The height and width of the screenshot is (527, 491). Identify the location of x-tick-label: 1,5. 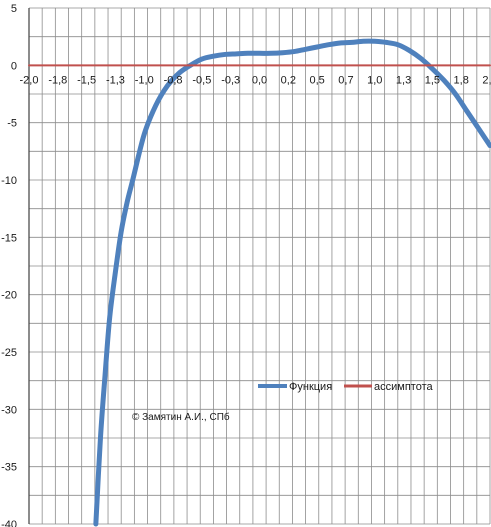
(432, 80).